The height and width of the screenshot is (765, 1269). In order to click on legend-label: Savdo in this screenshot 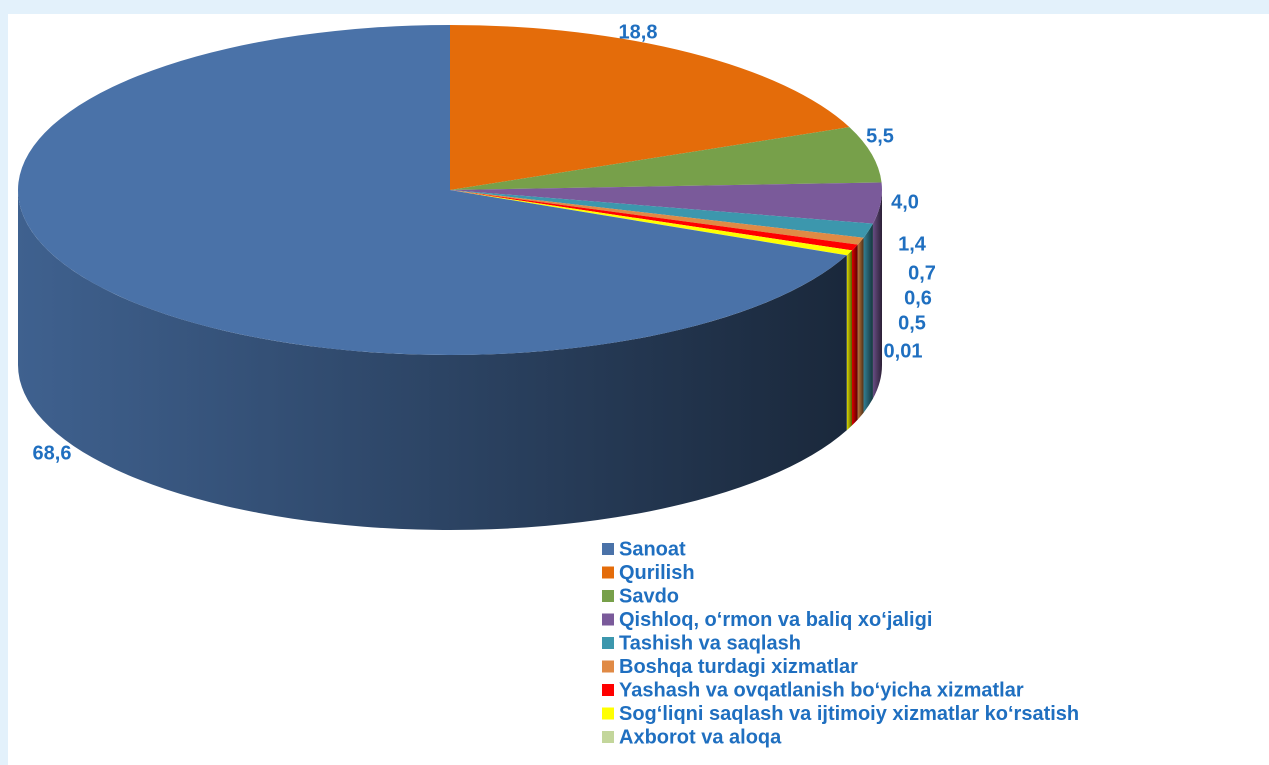, I will do `click(649, 596)`.